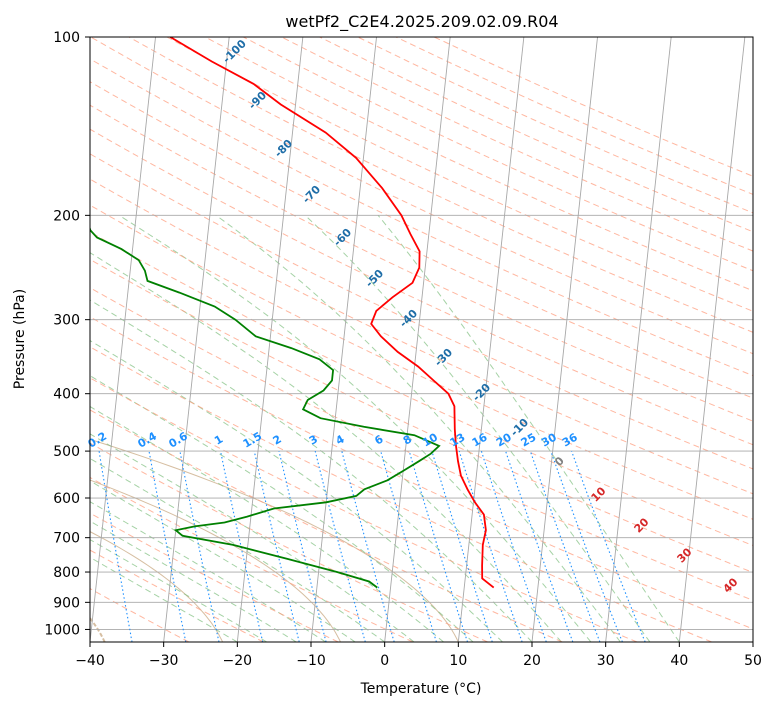 This screenshot has width=775, height=708. What do you see at coordinates (90, 661) in the screenshot?
I see `x-tick-label: −40` at bounding box center [90, 661].